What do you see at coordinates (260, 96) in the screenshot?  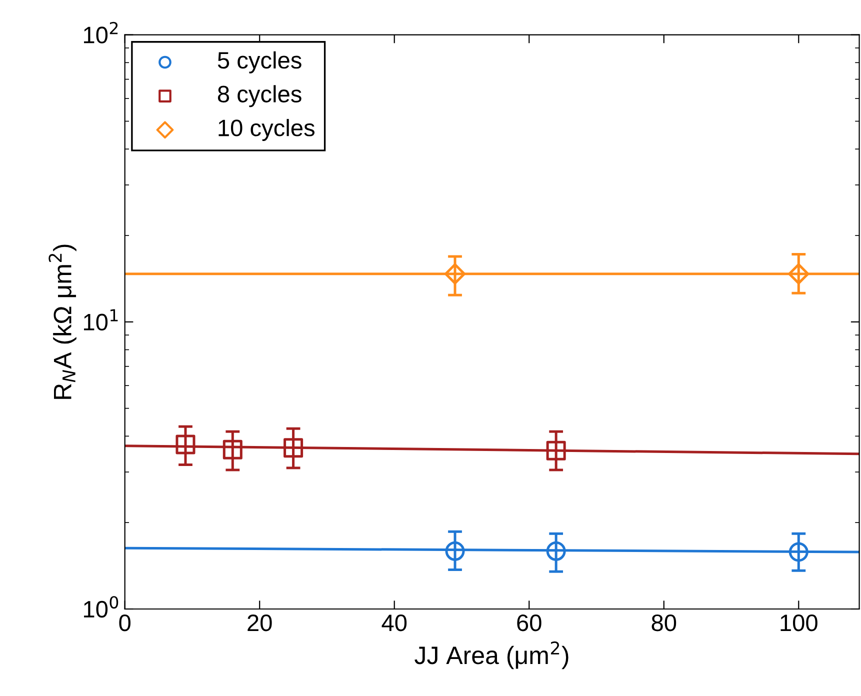 I see `legend-label: 8 cycles` at bounding box center [260, 96].